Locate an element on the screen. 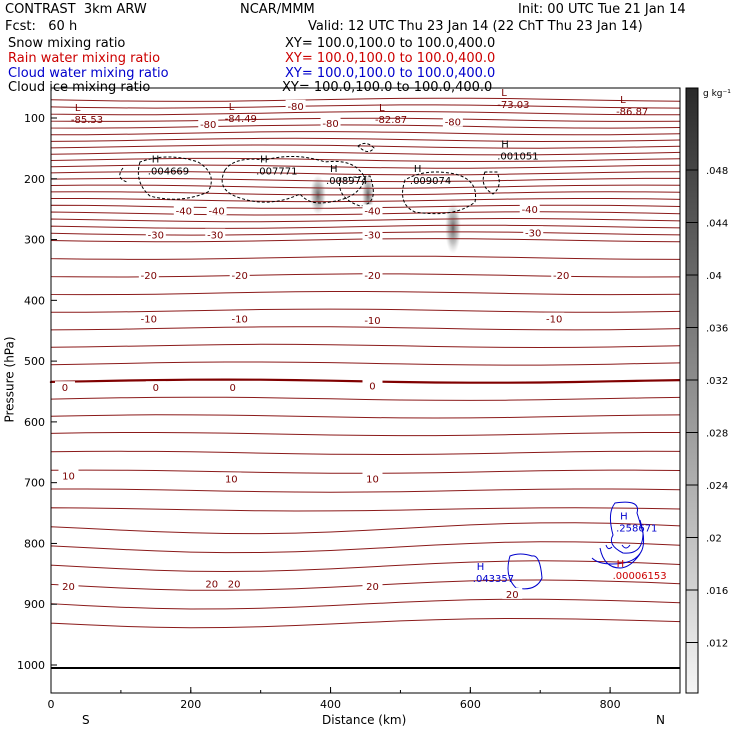  y-tick-label: 400 is located at coordinates (34, 300).